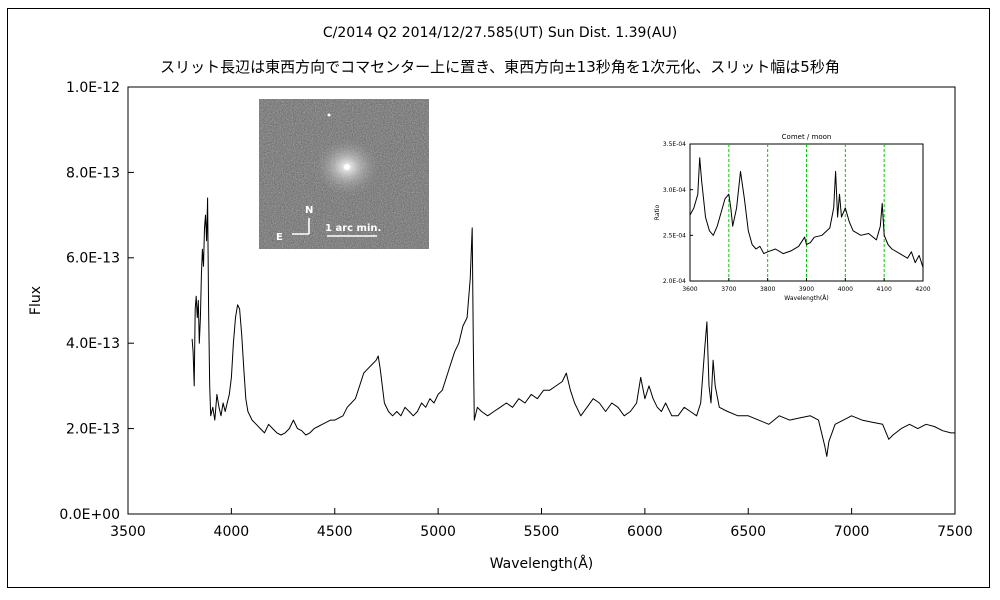 The image size is (1000, 600). What do you see at coordinates (806, 212) in the screenshot?
I see `inset-series-line` at bounding box center [806, 212].